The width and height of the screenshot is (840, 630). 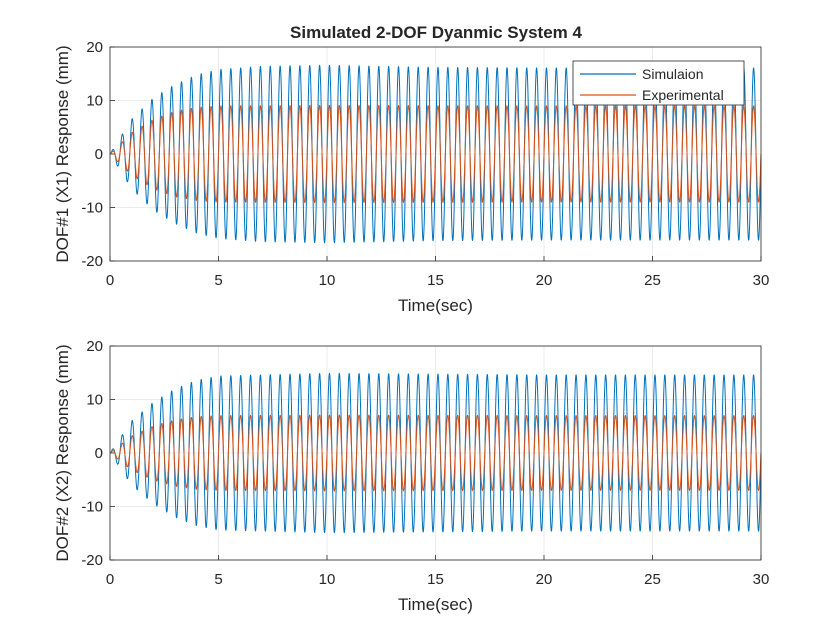 I want to click on bottom-x-tick-label: 25, so click(x=652, y=579).